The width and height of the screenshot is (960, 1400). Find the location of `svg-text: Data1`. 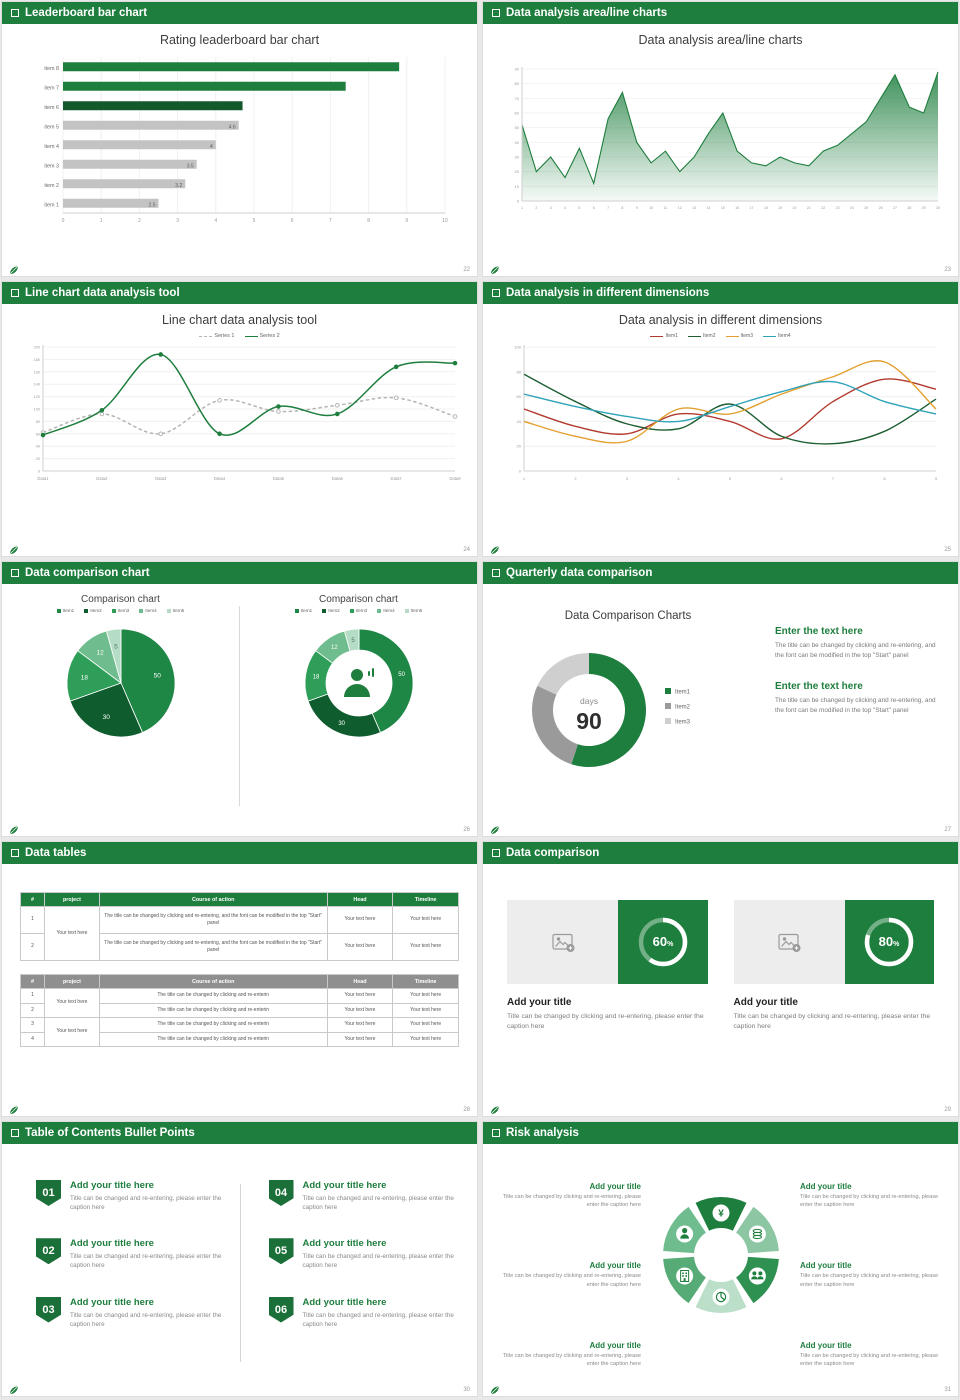

svg-text: Data1 is located at coordinates (43, 478).